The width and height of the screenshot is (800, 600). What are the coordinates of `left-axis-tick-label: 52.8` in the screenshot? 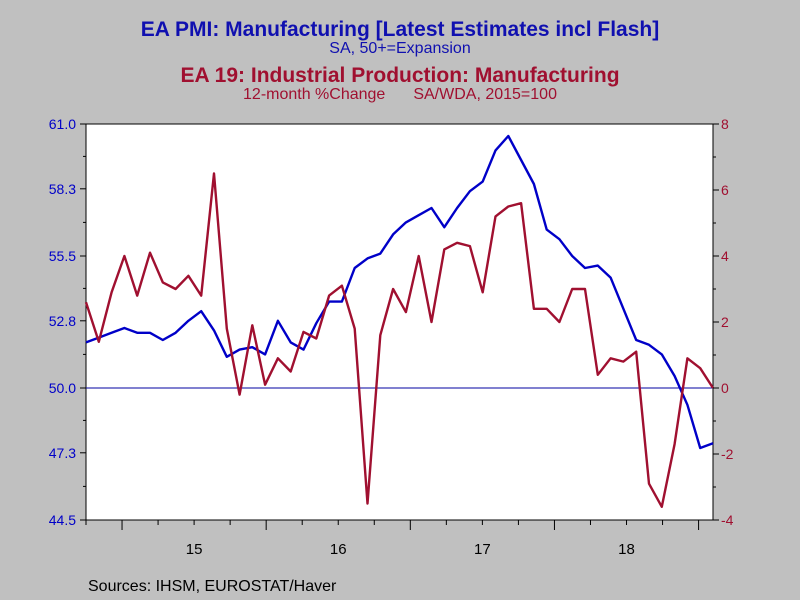 It's located at (62, 321).